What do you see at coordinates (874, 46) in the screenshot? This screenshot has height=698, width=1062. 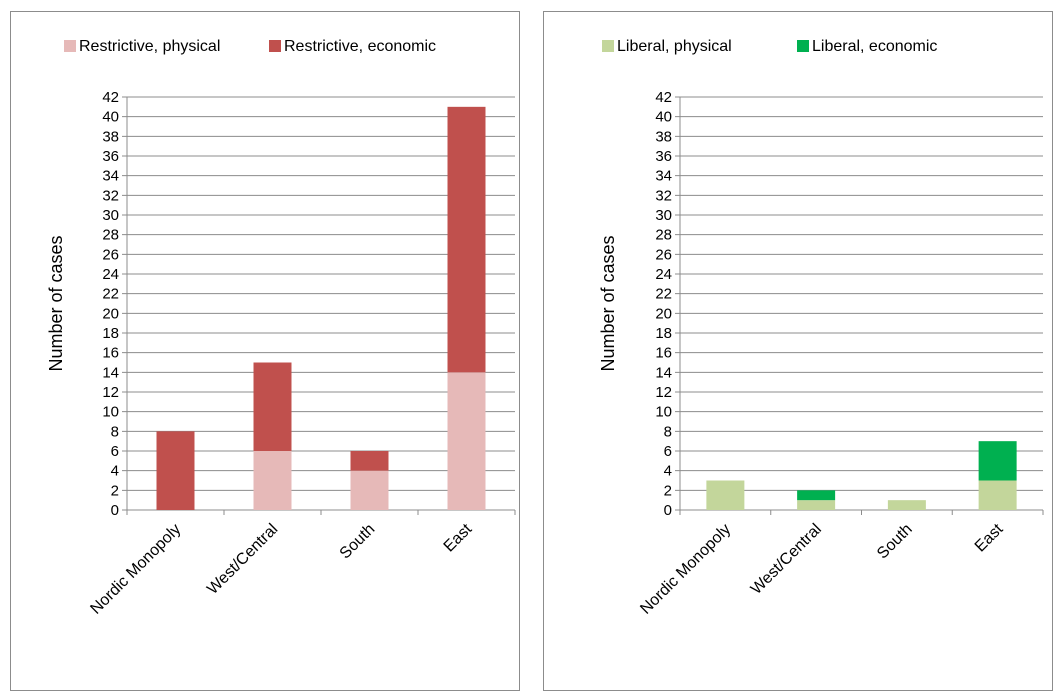 I see `legend-label: Liberal, economic` at bounding box center [874, 46].